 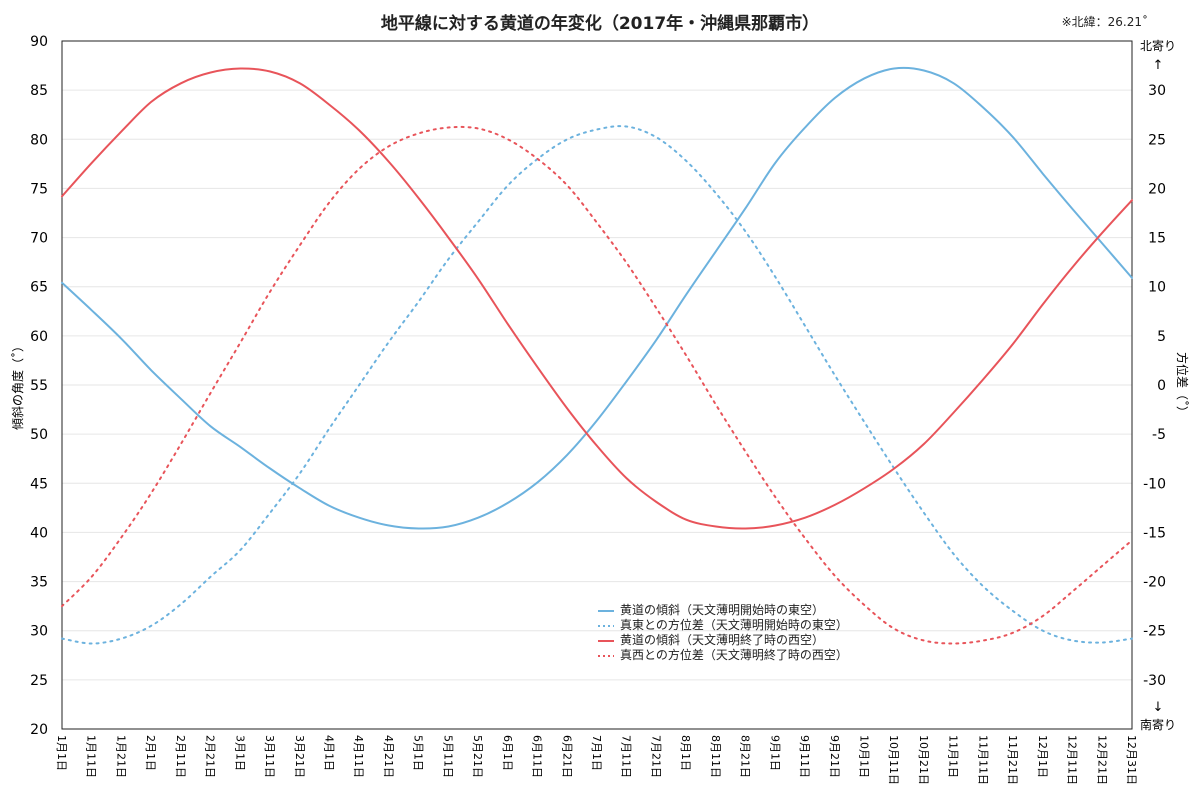 What do you see at coordinates (774, 753) in the screenshot?
I see `x-tick-label: 9月1日` at bounding box center [774, 753].